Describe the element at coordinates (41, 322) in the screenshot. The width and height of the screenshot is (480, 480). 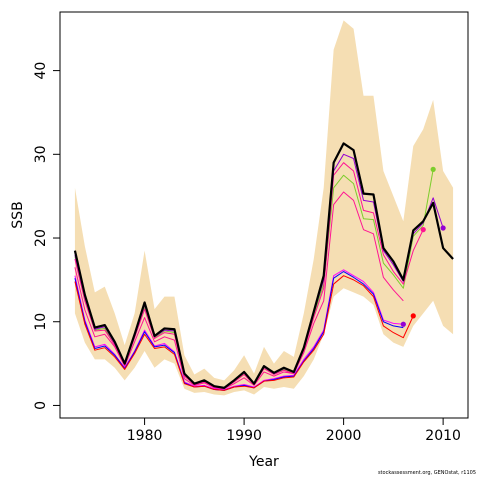
I see `y-tick-label: 10` at that location.